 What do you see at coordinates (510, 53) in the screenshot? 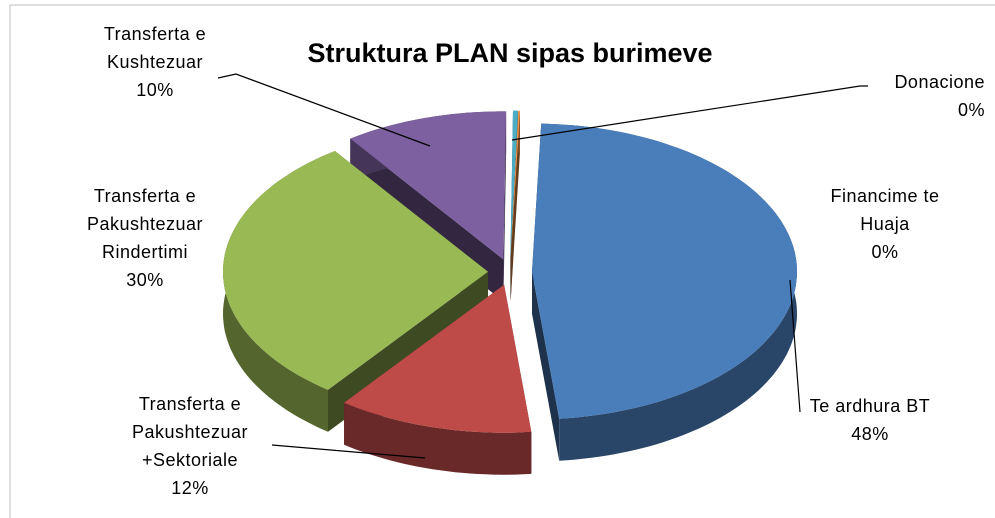
I see `chart-title: Struktura PLAN sipas burimeve` at bounding box center [510, 53].